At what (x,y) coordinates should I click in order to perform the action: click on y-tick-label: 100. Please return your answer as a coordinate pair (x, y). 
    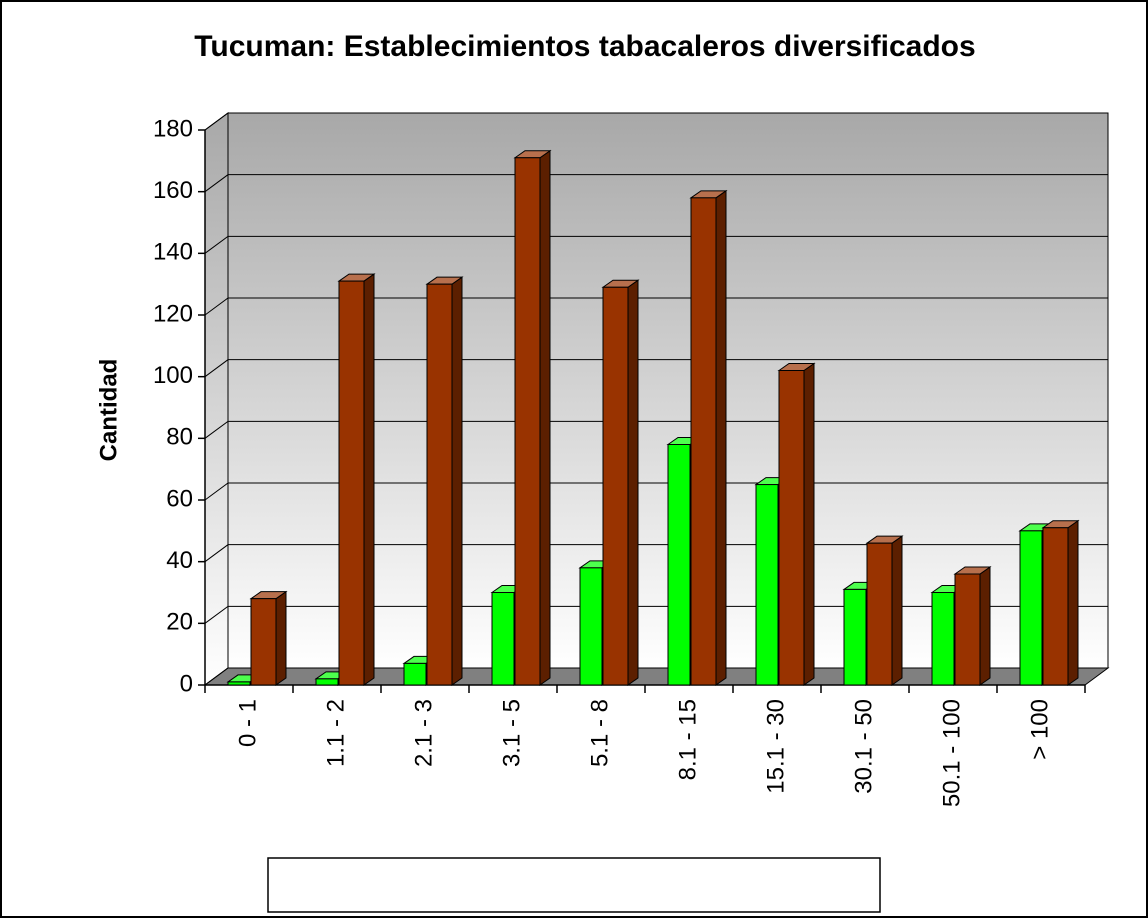
    Looking at the image, I should click on (173, 375).